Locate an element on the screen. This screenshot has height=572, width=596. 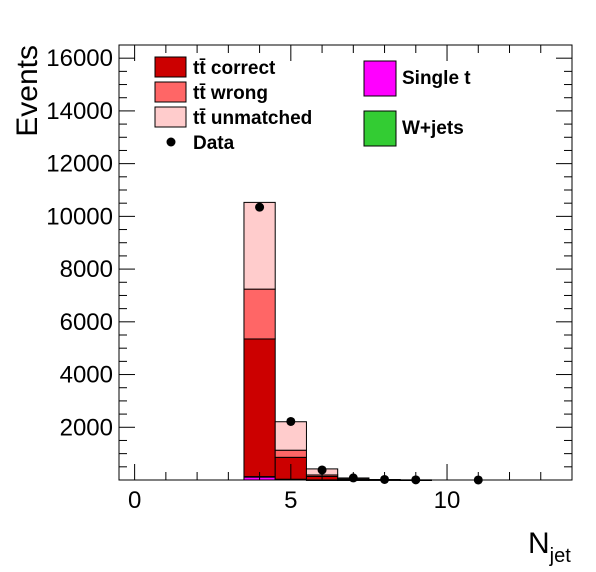
y-tick-label: 8000 is located at coordinates (86, 269).